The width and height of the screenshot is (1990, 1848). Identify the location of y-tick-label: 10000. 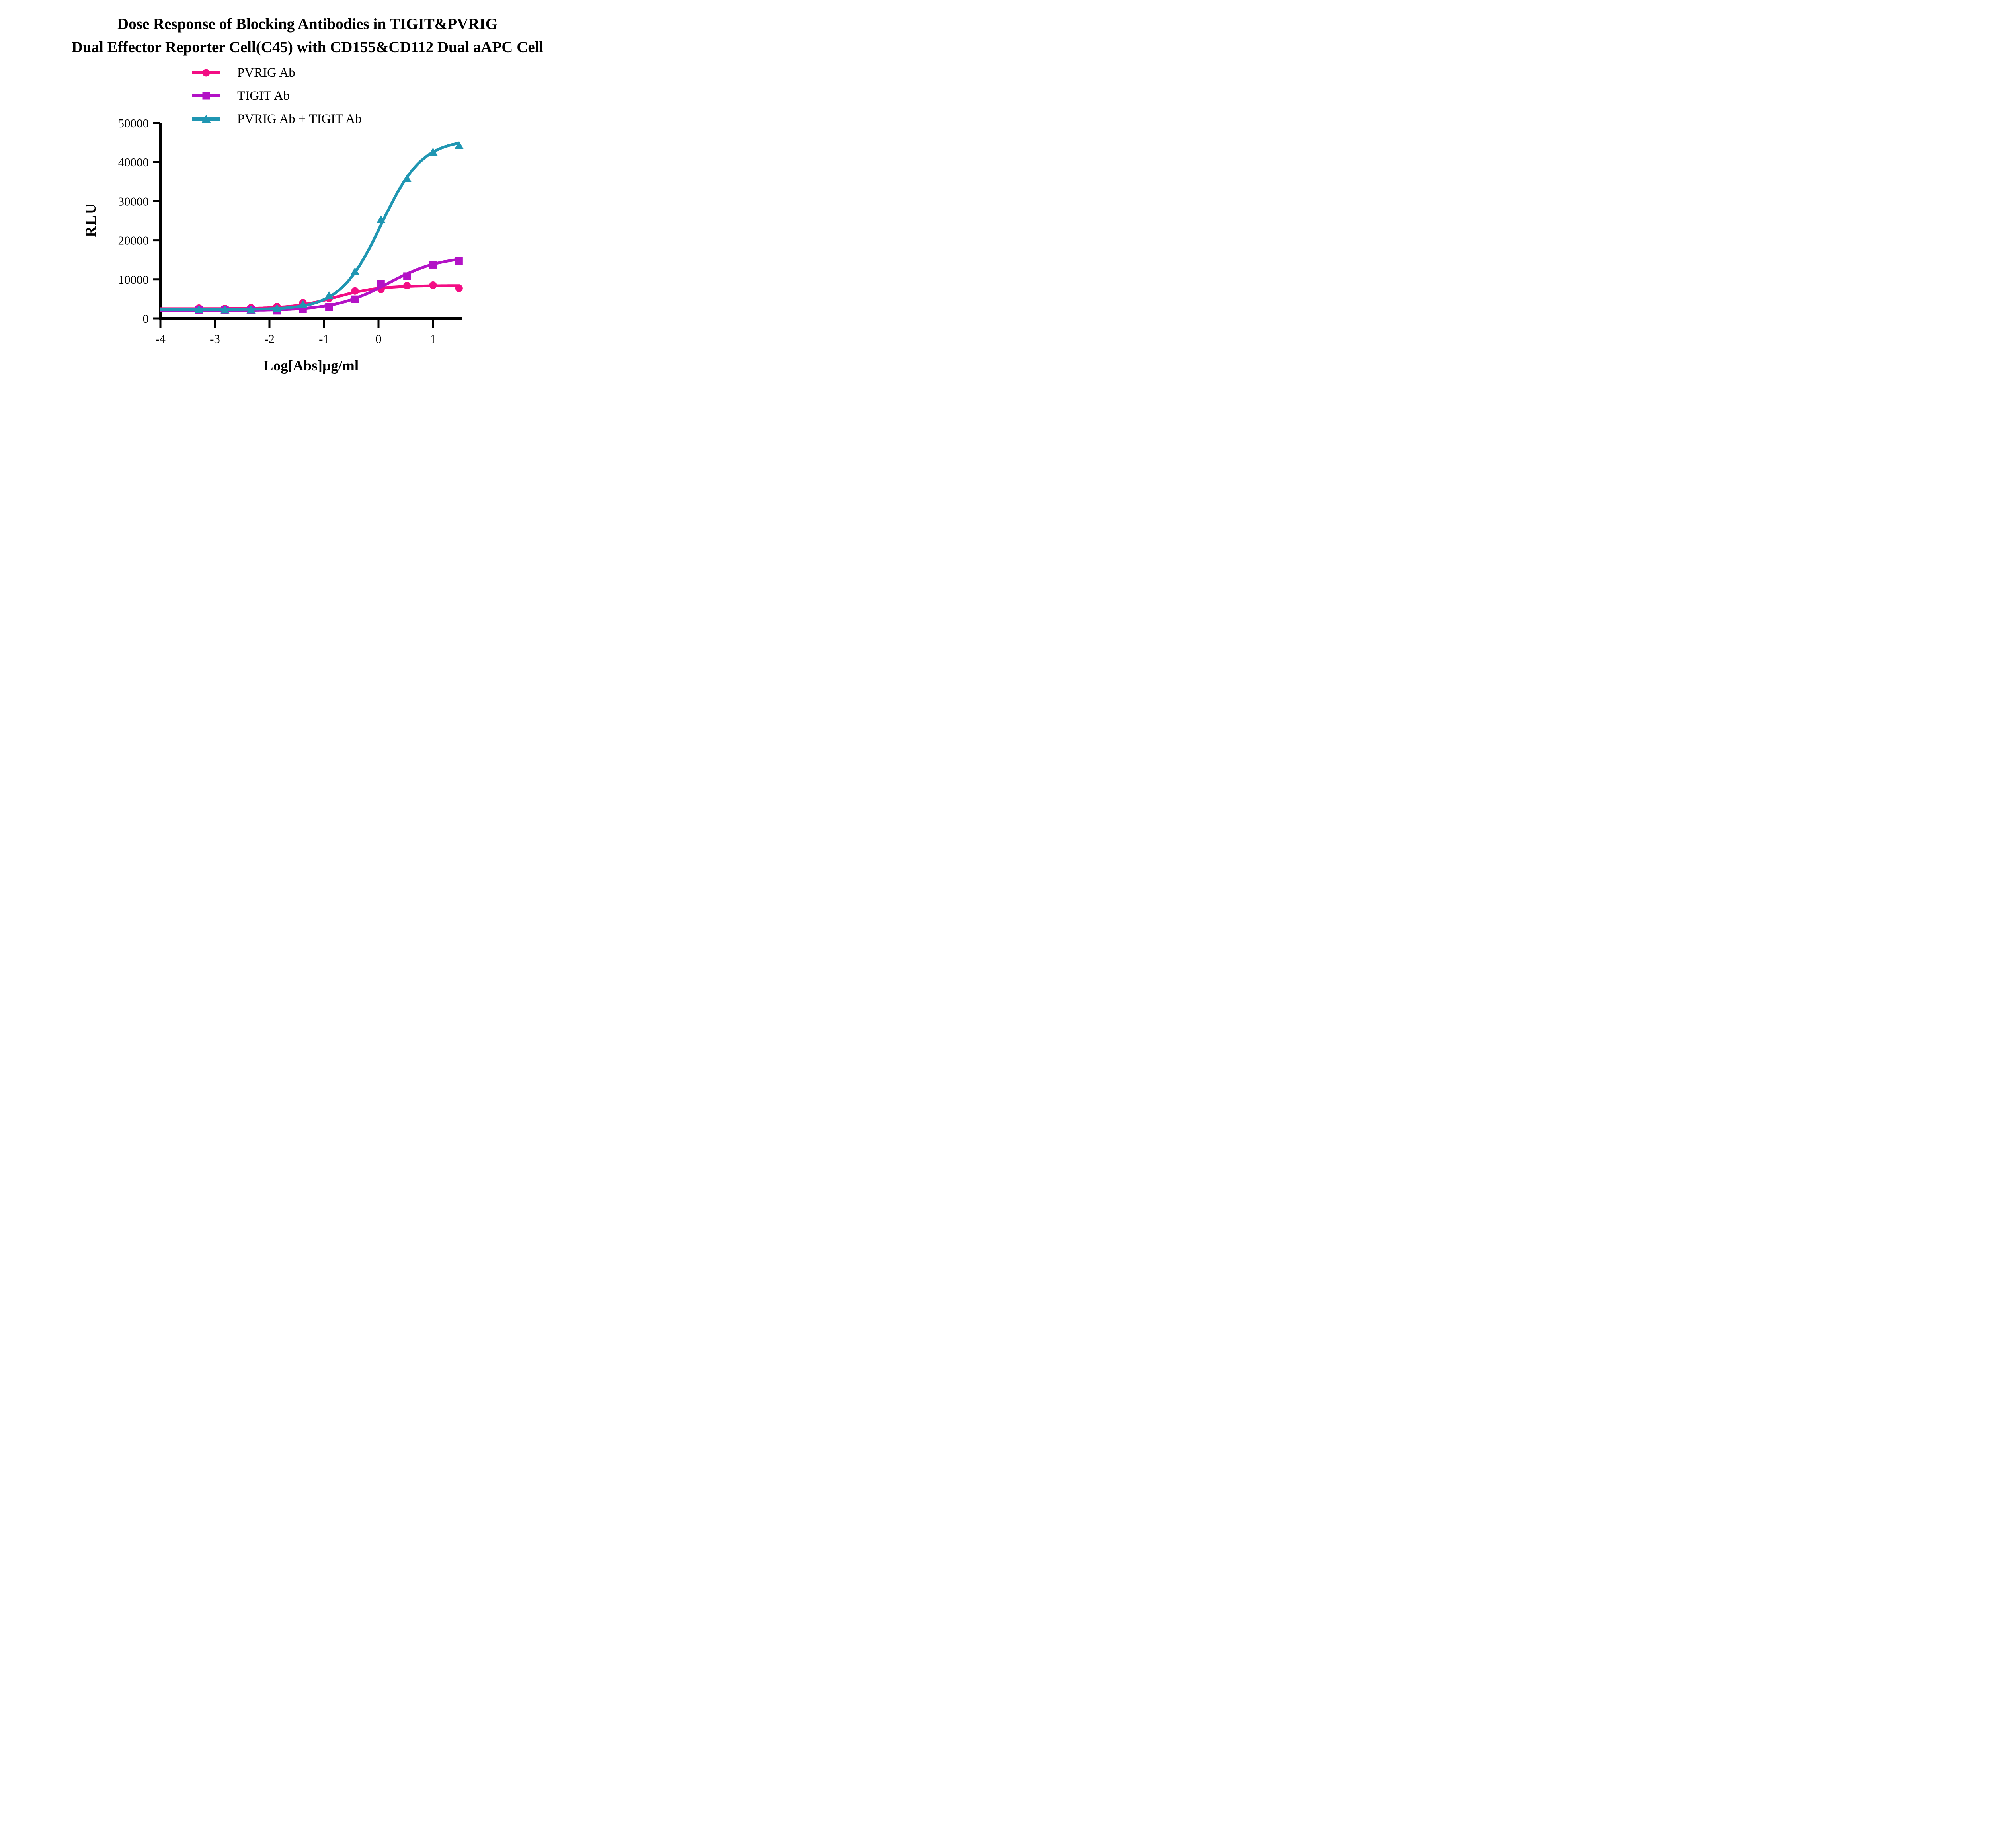
(134, 280).